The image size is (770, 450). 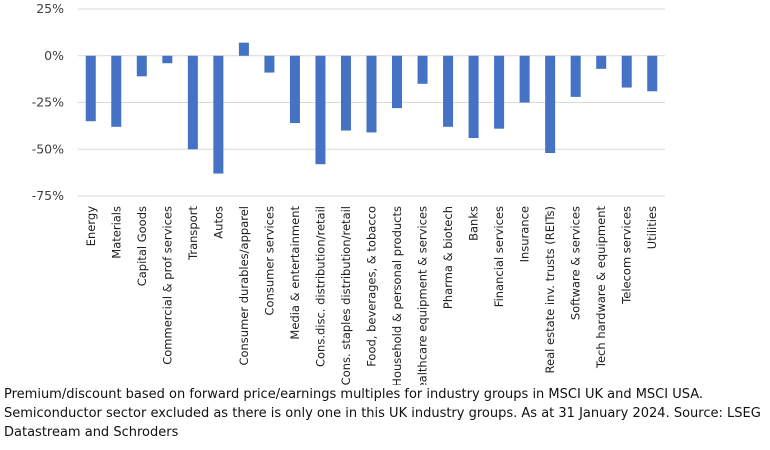 What do you see at coordinates (499, 256) in the screenshot?
I see `x-tick-label: Financial services` at bounding box center [499, 256].